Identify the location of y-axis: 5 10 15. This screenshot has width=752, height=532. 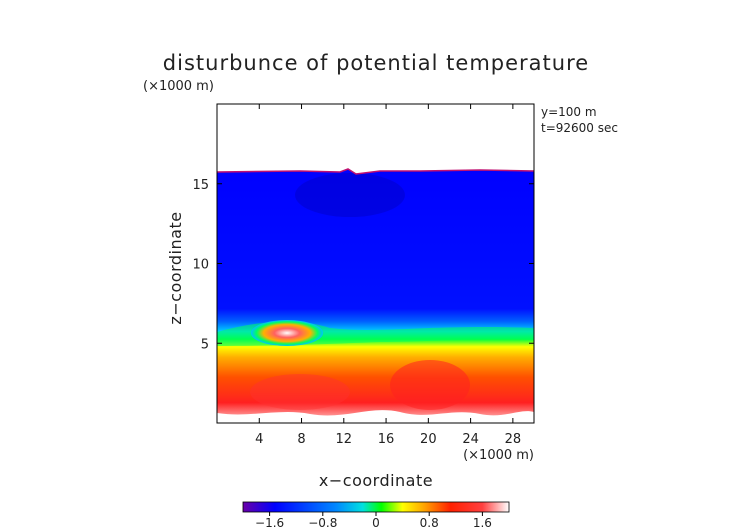
(363, 265).